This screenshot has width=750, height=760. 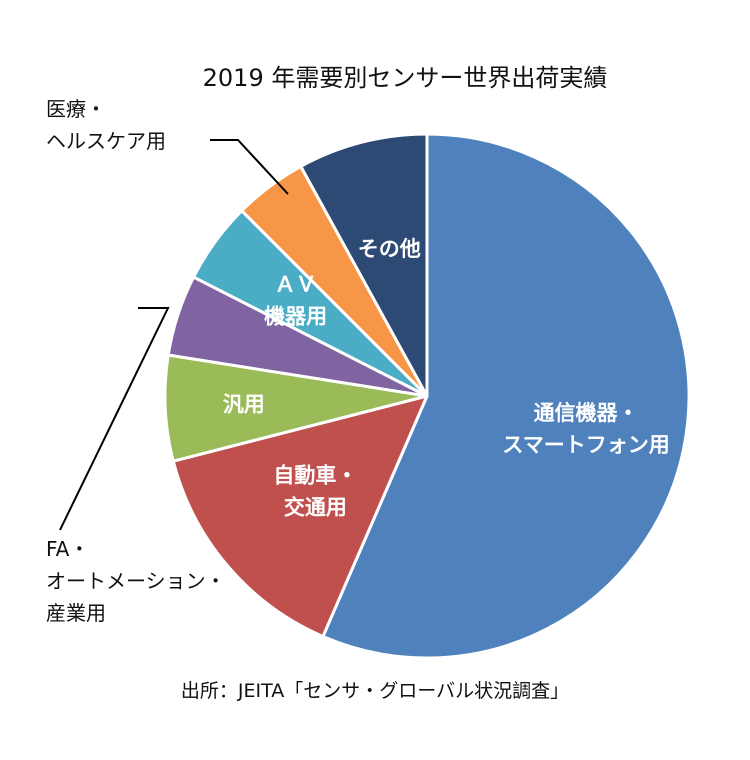 I want to click on slice-label-4: FA・オートメーション・産業用, so click(x=136, y=581).